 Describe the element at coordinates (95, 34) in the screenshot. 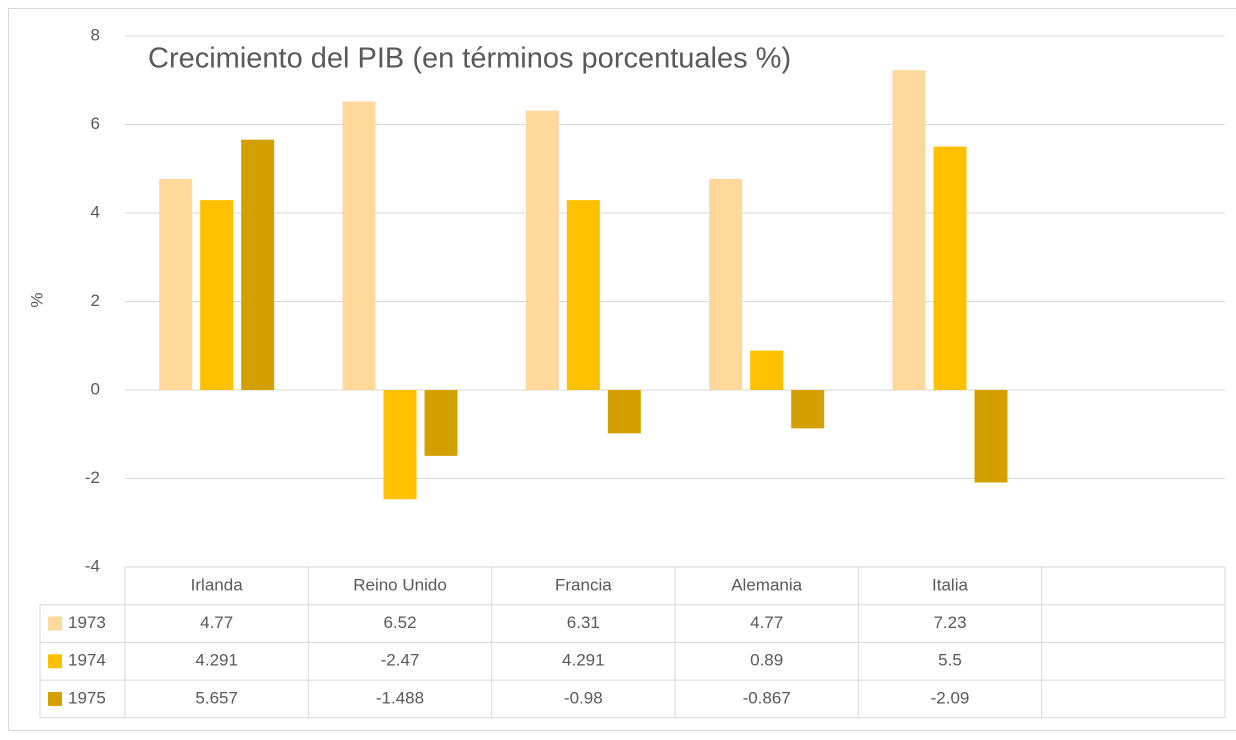

I see `y-tick-label: 8` at that location.